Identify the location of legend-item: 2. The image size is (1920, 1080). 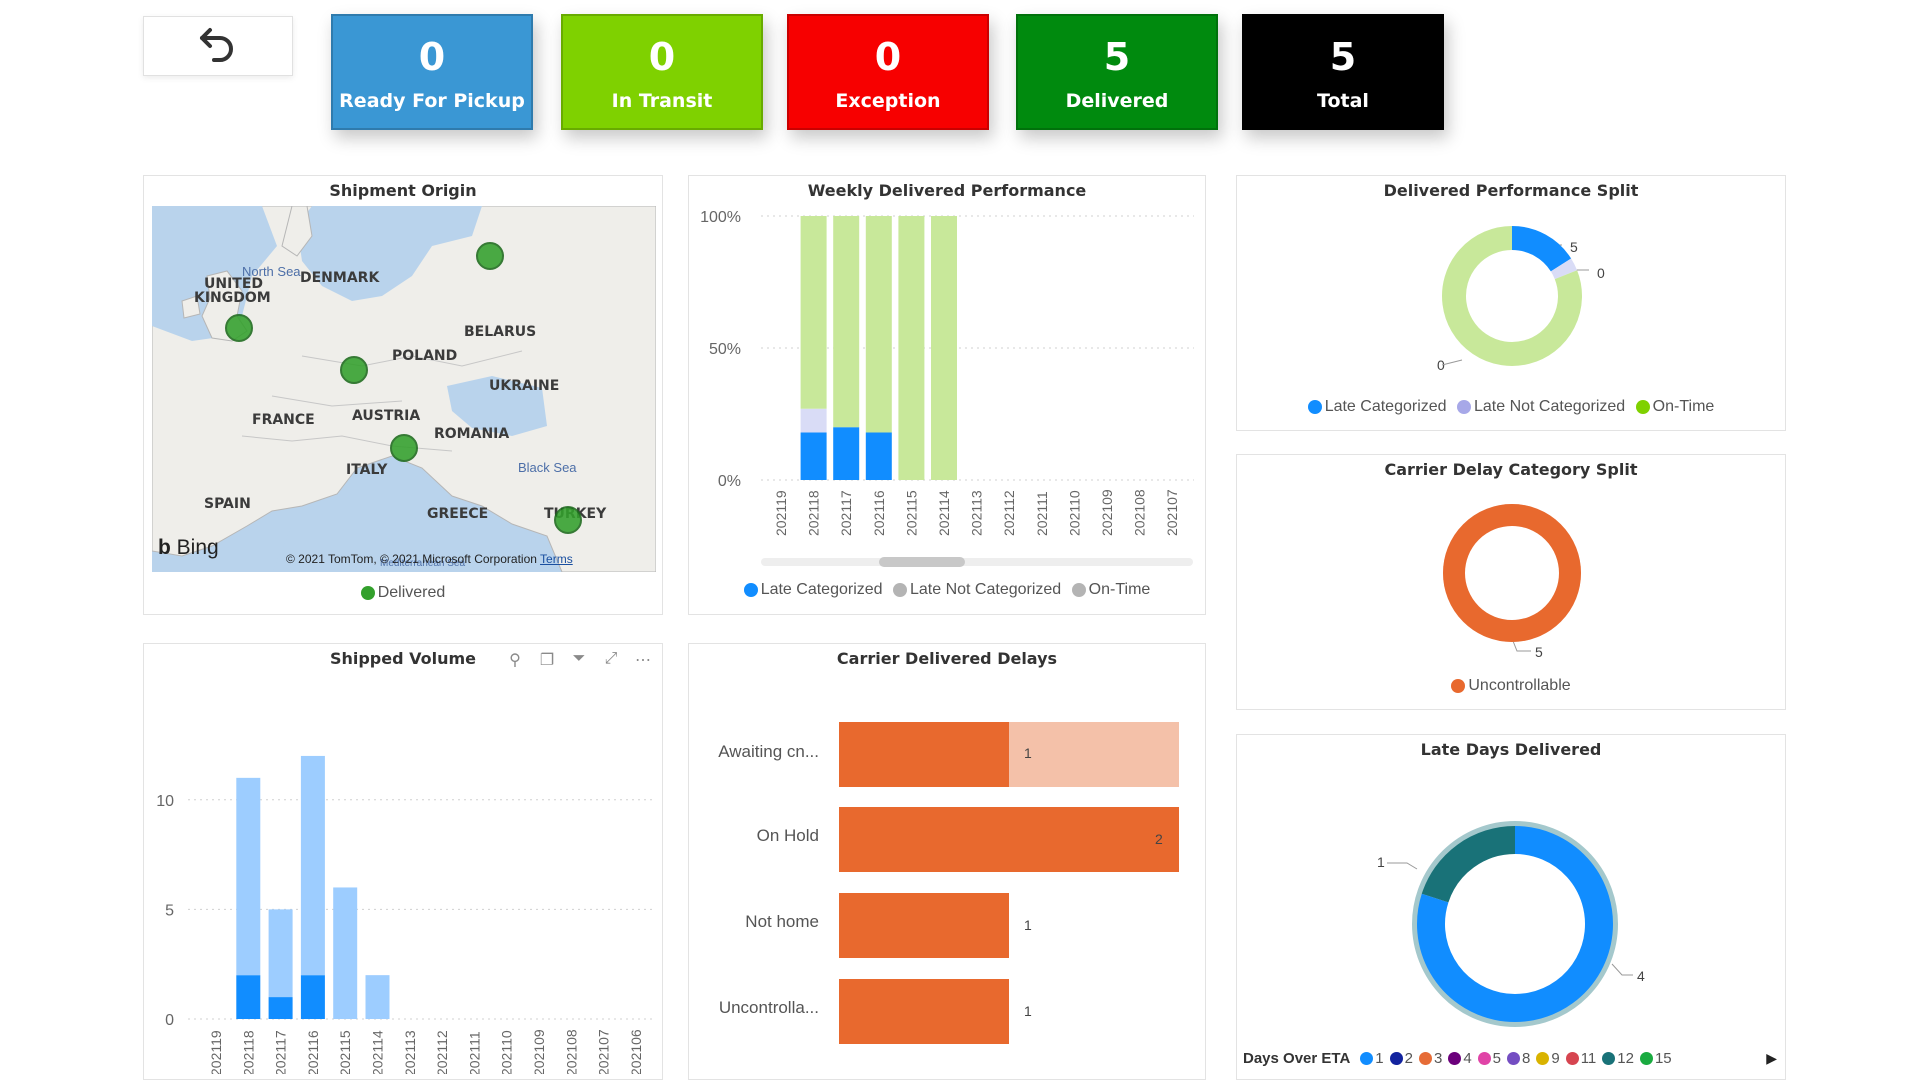
(1401, 1058).